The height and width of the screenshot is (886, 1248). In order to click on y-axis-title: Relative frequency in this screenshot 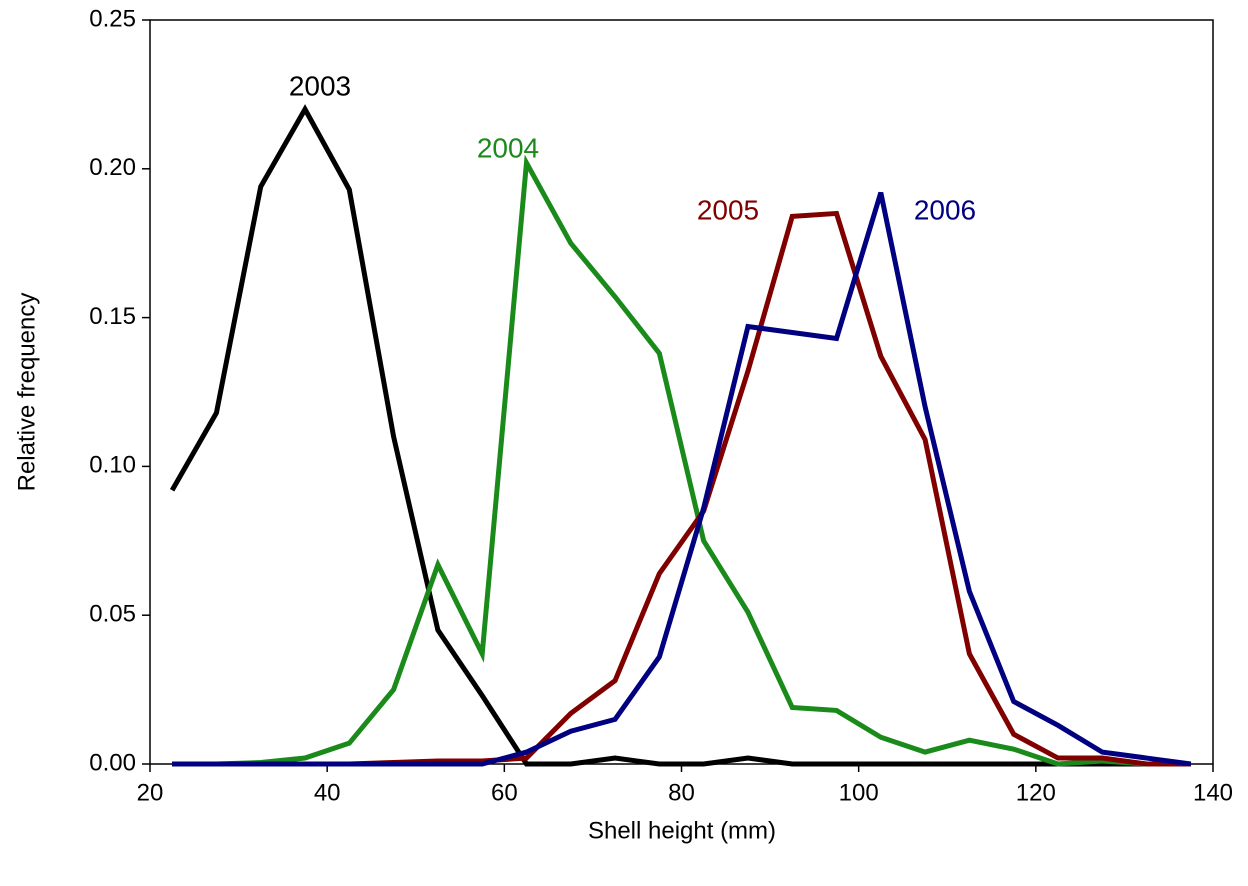, I will do `click(26, 392)`.